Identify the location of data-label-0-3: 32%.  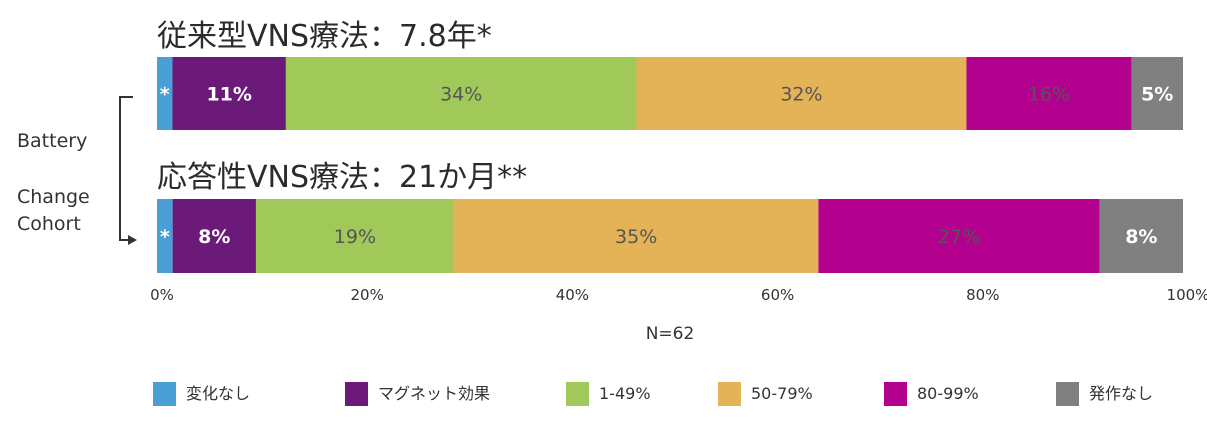
(801, 95).